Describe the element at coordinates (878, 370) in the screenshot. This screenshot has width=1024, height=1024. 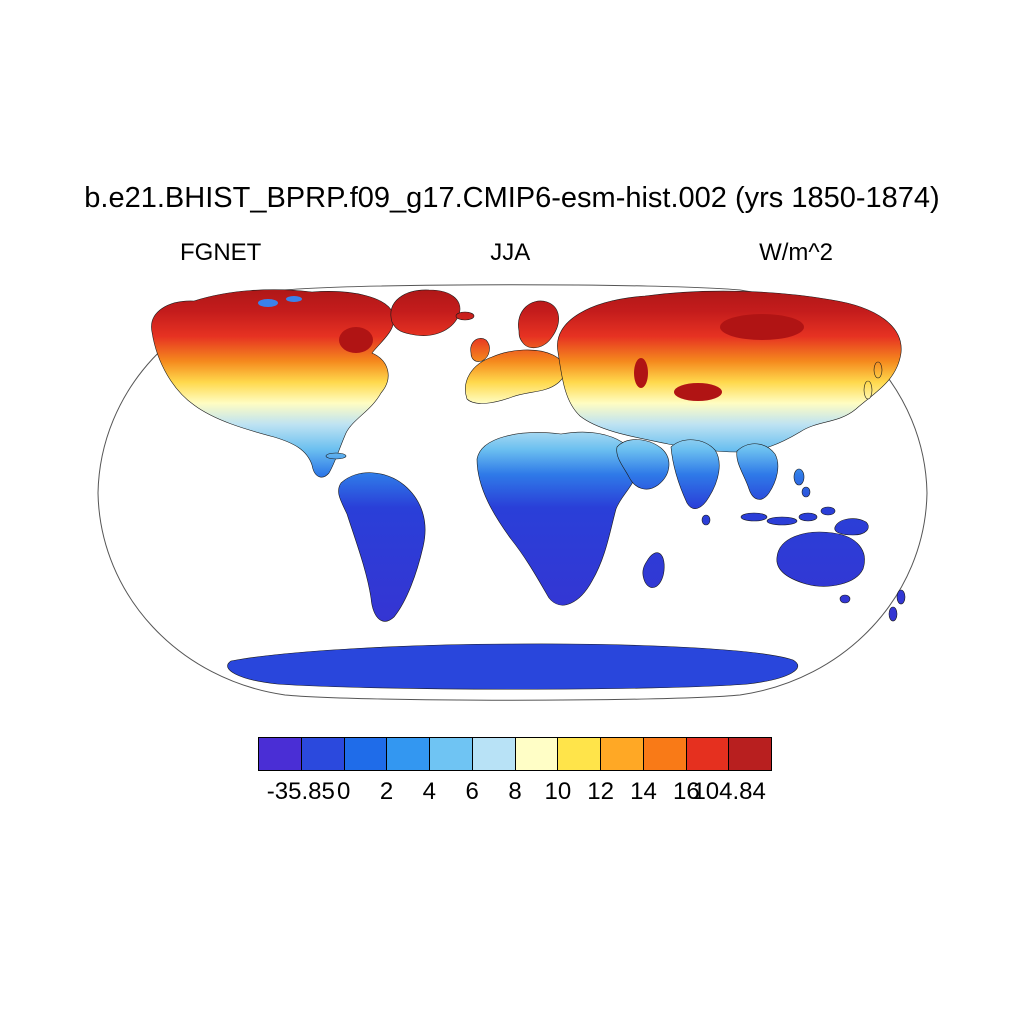
I see `island-japan-north` at that location.